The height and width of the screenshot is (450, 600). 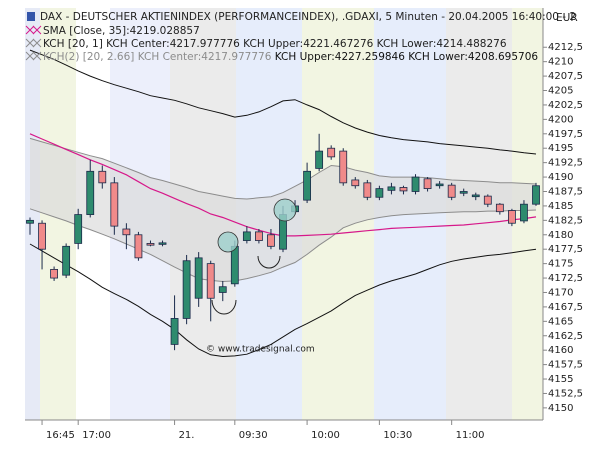 I want to click on y-tick-label: 4177,5, so click(x=565, y=249).